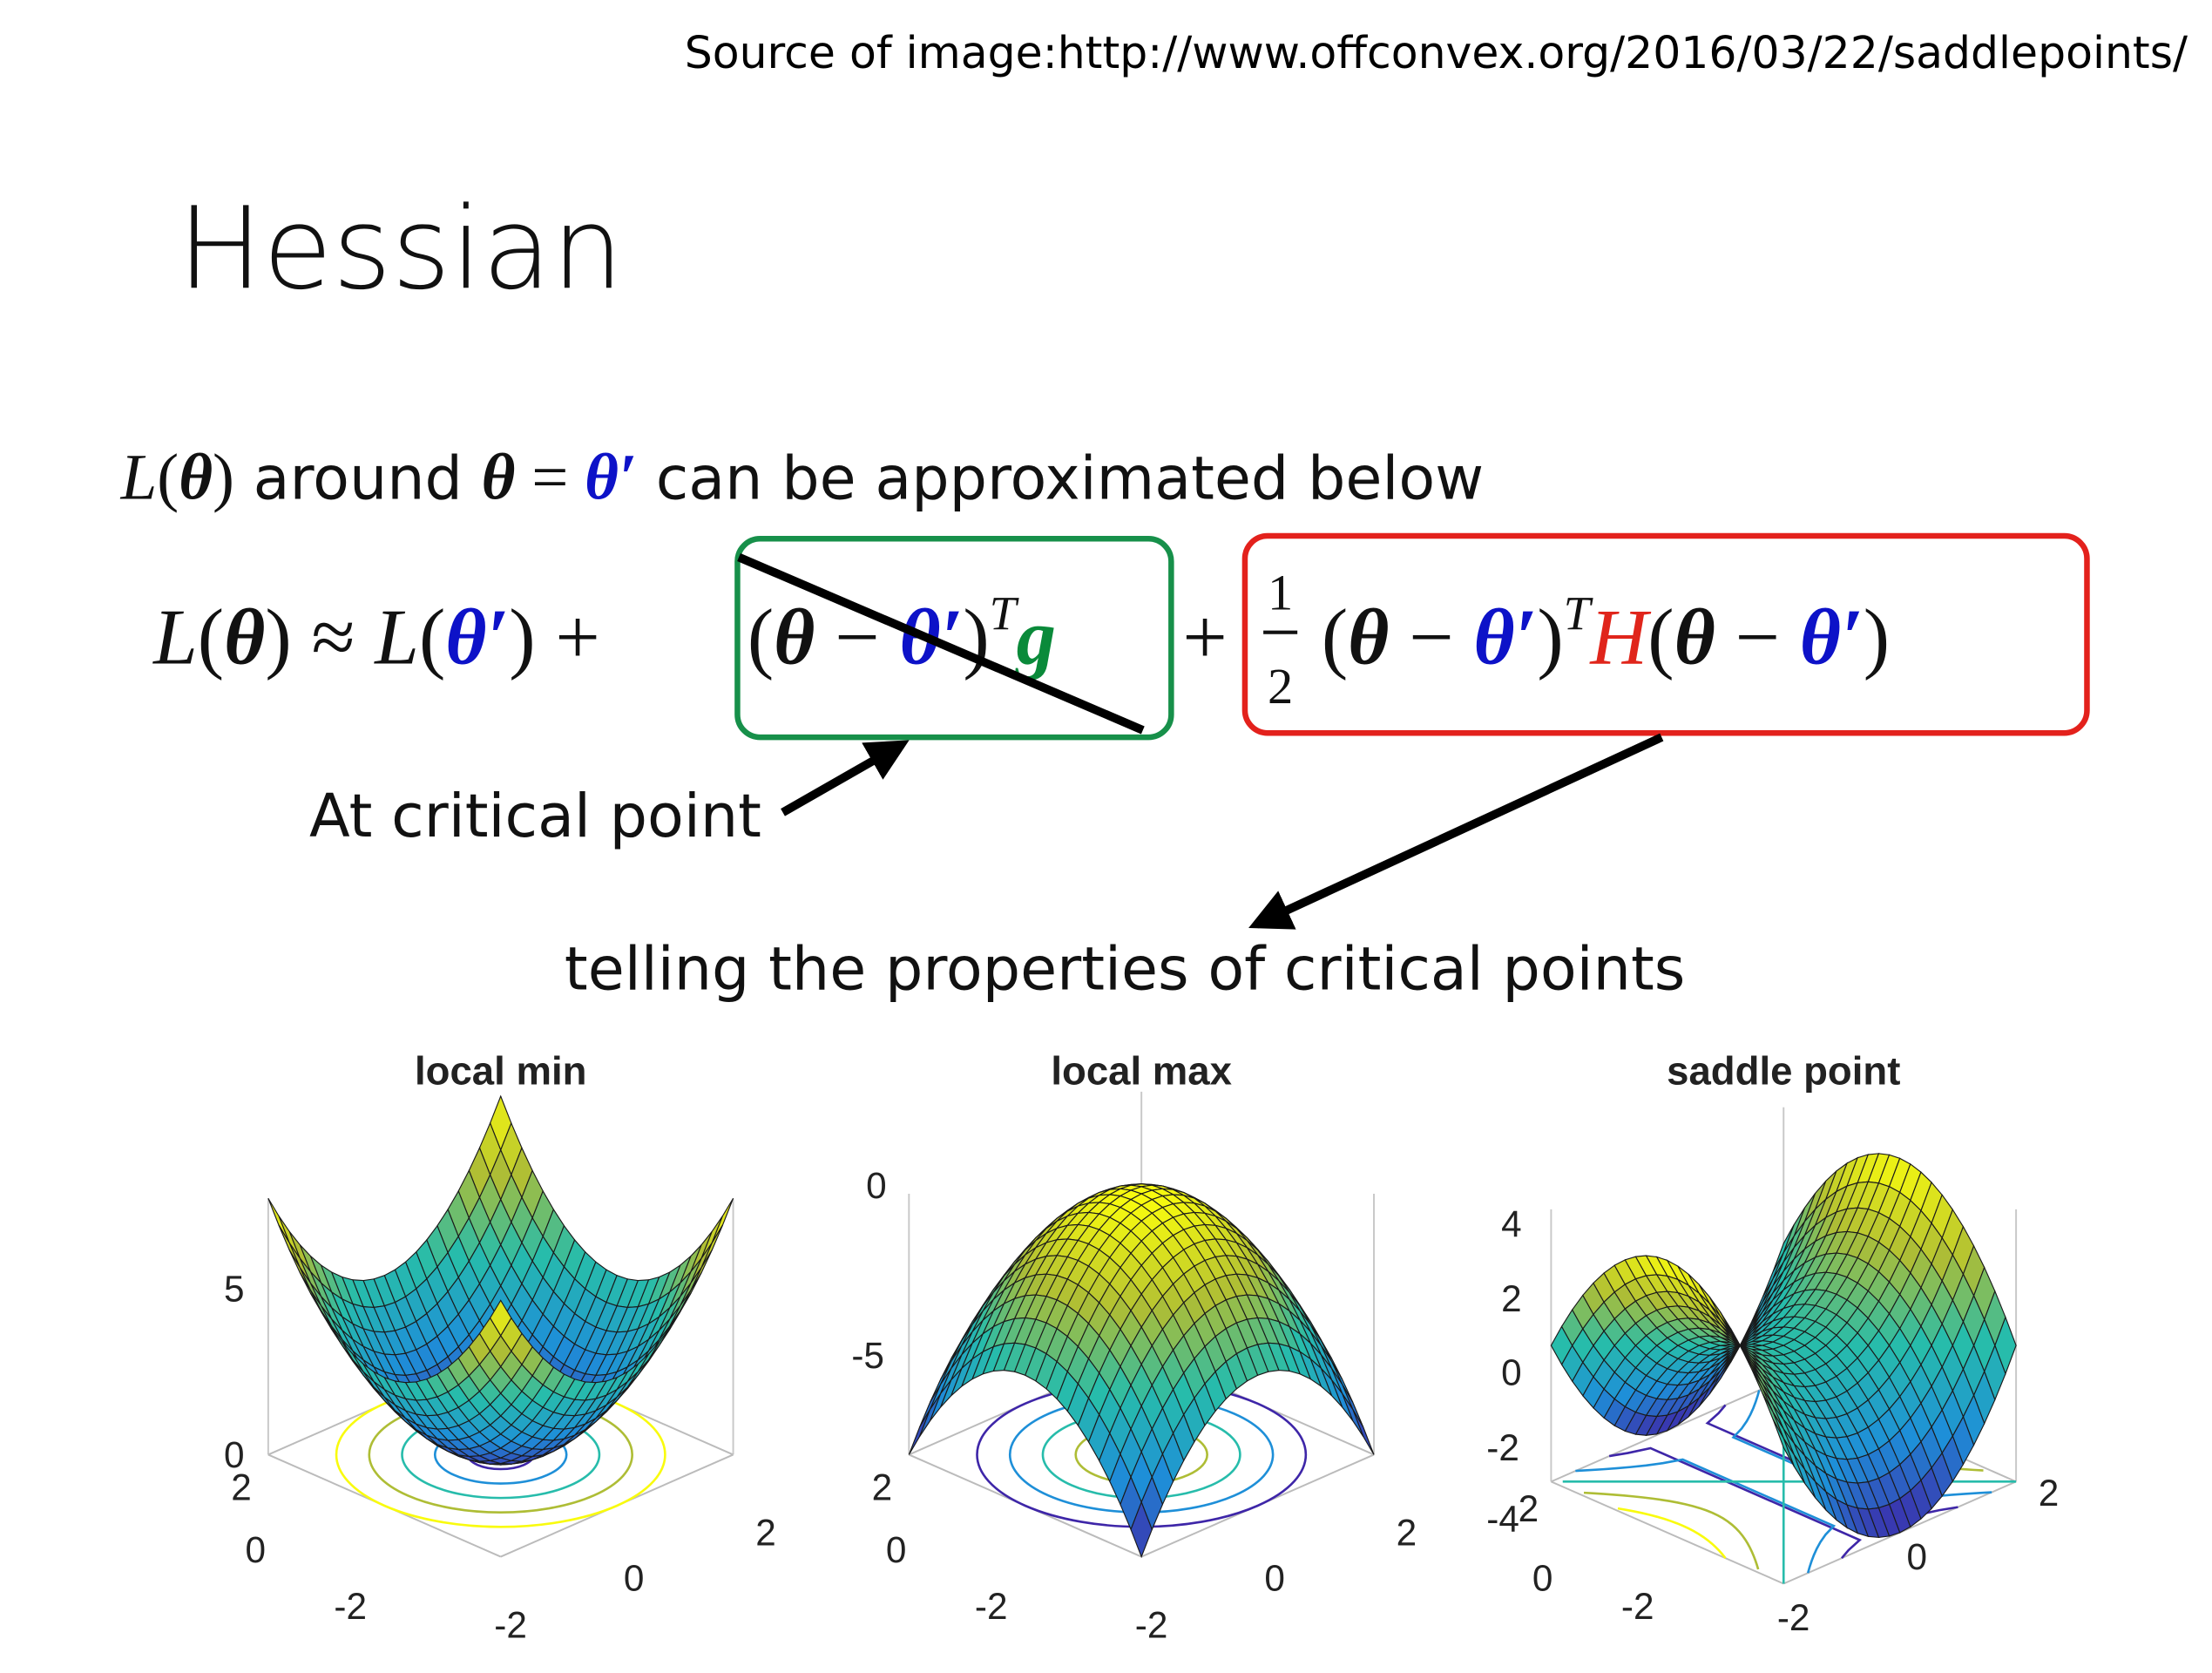 The height and width of the screenshot is (1673, 2212). Describe the element at coordinates (550, 478) in the screenshot. I see `math: =` at that location.